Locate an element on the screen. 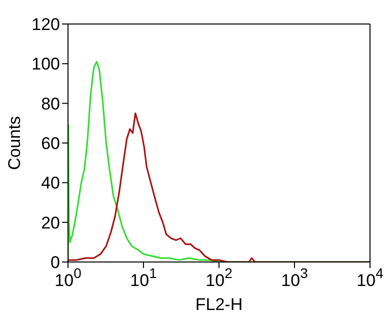  x-axis-title: FL2-H is located at coordinates (219, 304).